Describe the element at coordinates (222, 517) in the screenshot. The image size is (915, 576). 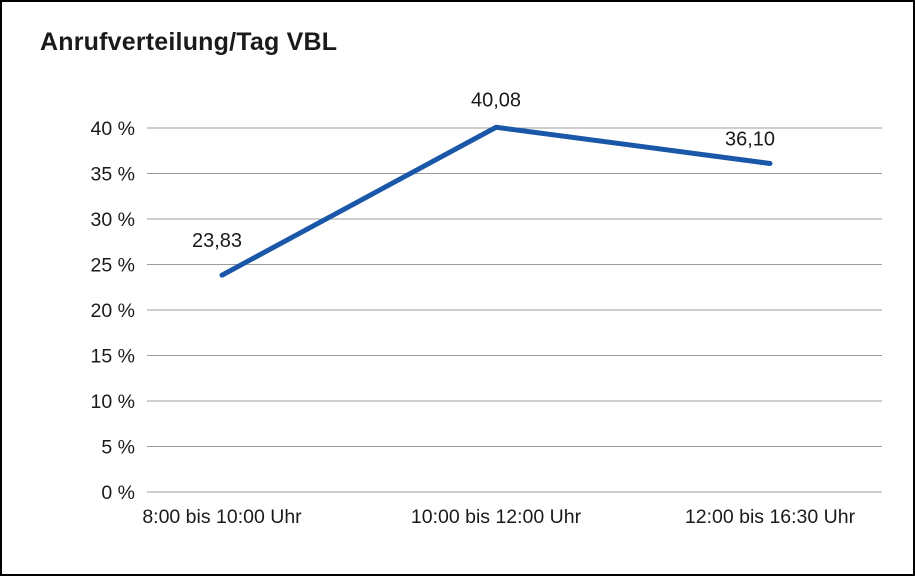
I see `x-axis-tick-label: 8:00 bis 10:00 Uhr` at that location.